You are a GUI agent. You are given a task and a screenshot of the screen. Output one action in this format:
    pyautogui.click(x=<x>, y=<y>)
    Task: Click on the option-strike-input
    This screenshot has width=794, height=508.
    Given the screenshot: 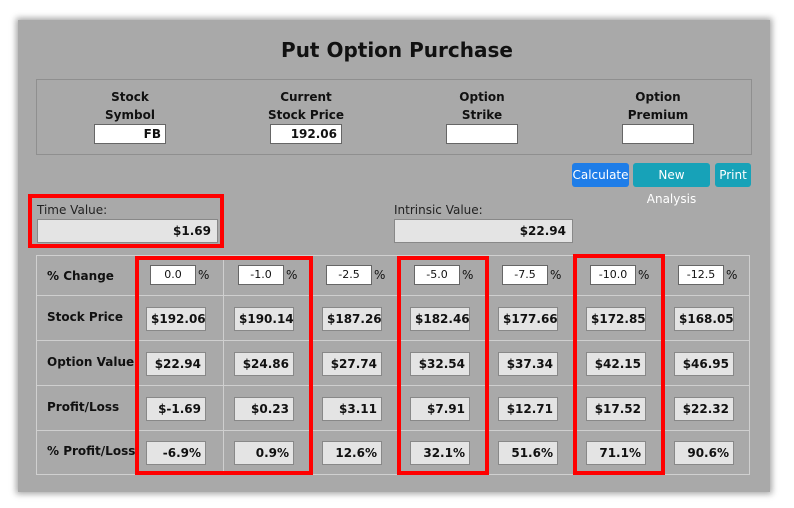 What is the action you would take?
    pyautogui.click(x=482, y=134)
    